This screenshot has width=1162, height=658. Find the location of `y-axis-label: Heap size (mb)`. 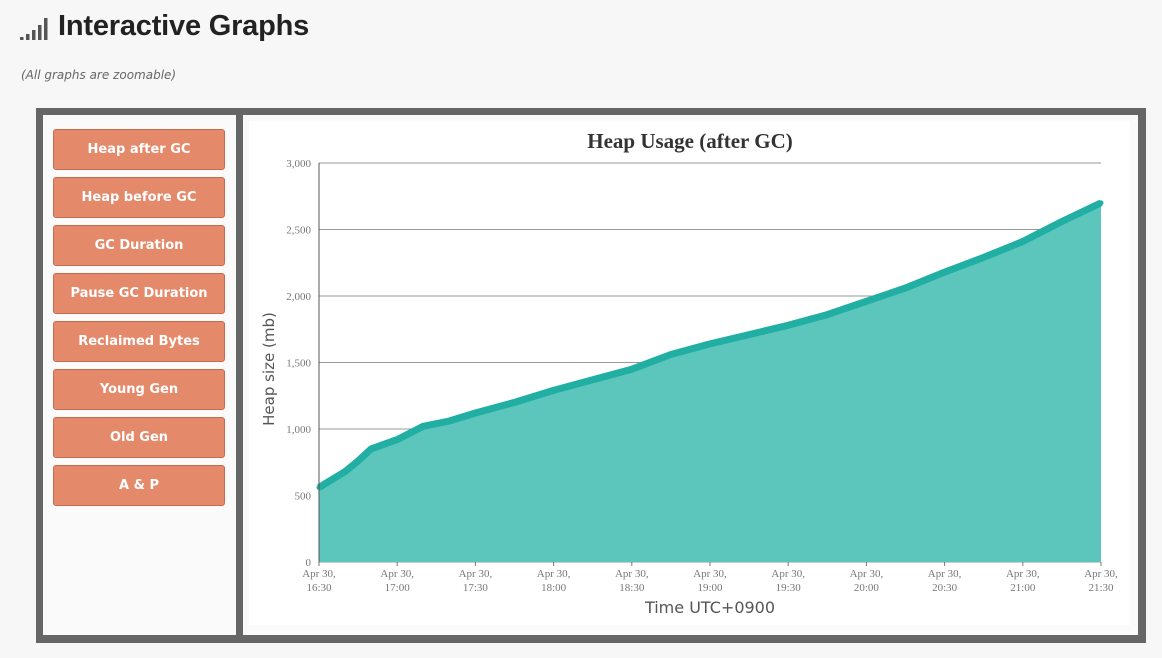

y-axis-label: Heap size (mb) is located at coordinates (269, 369).